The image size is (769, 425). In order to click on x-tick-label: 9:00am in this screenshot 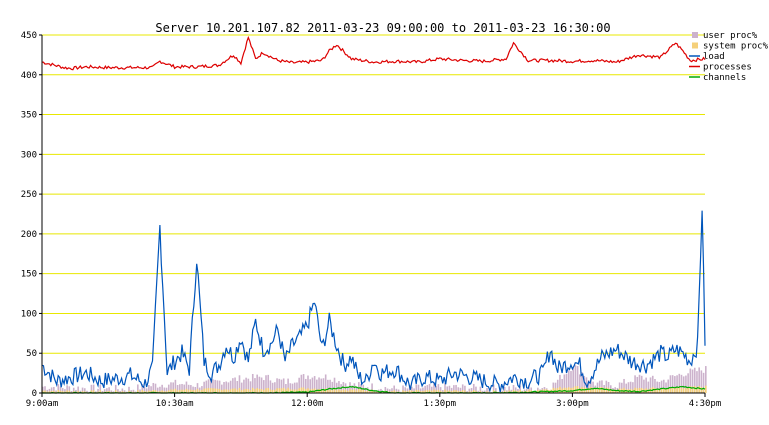, I will do `click(42, 404)`.